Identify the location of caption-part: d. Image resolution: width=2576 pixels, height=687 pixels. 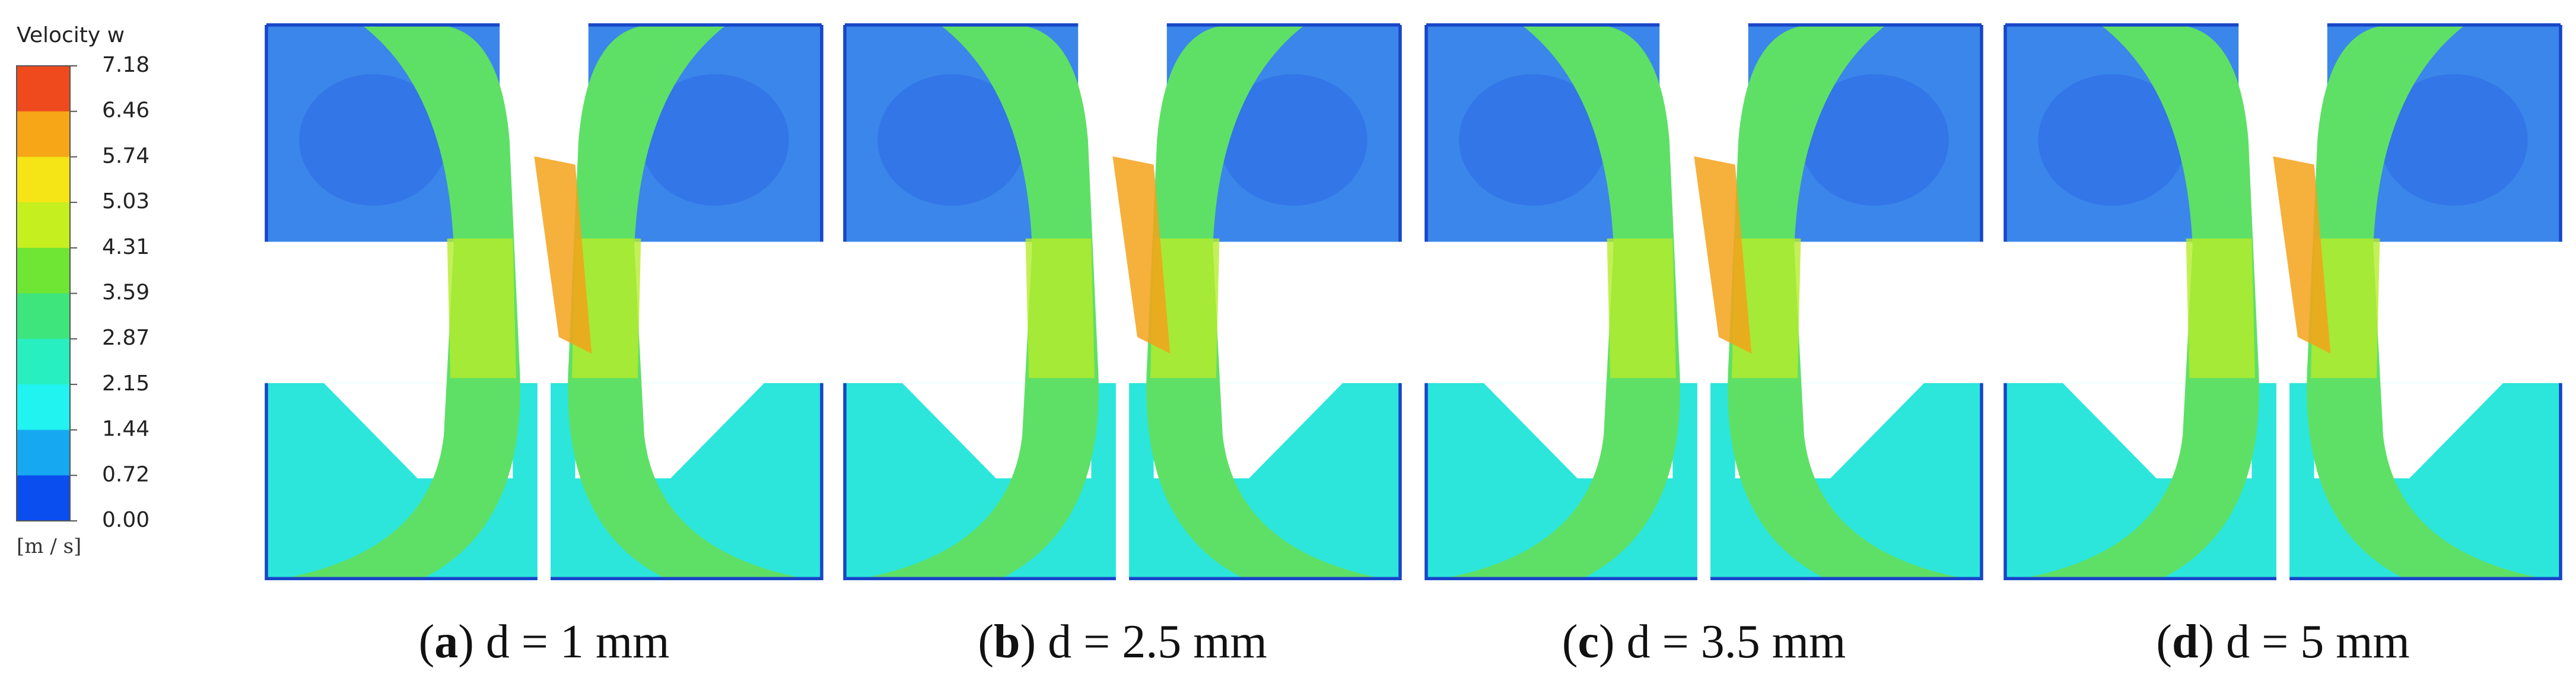
(2185, 642).